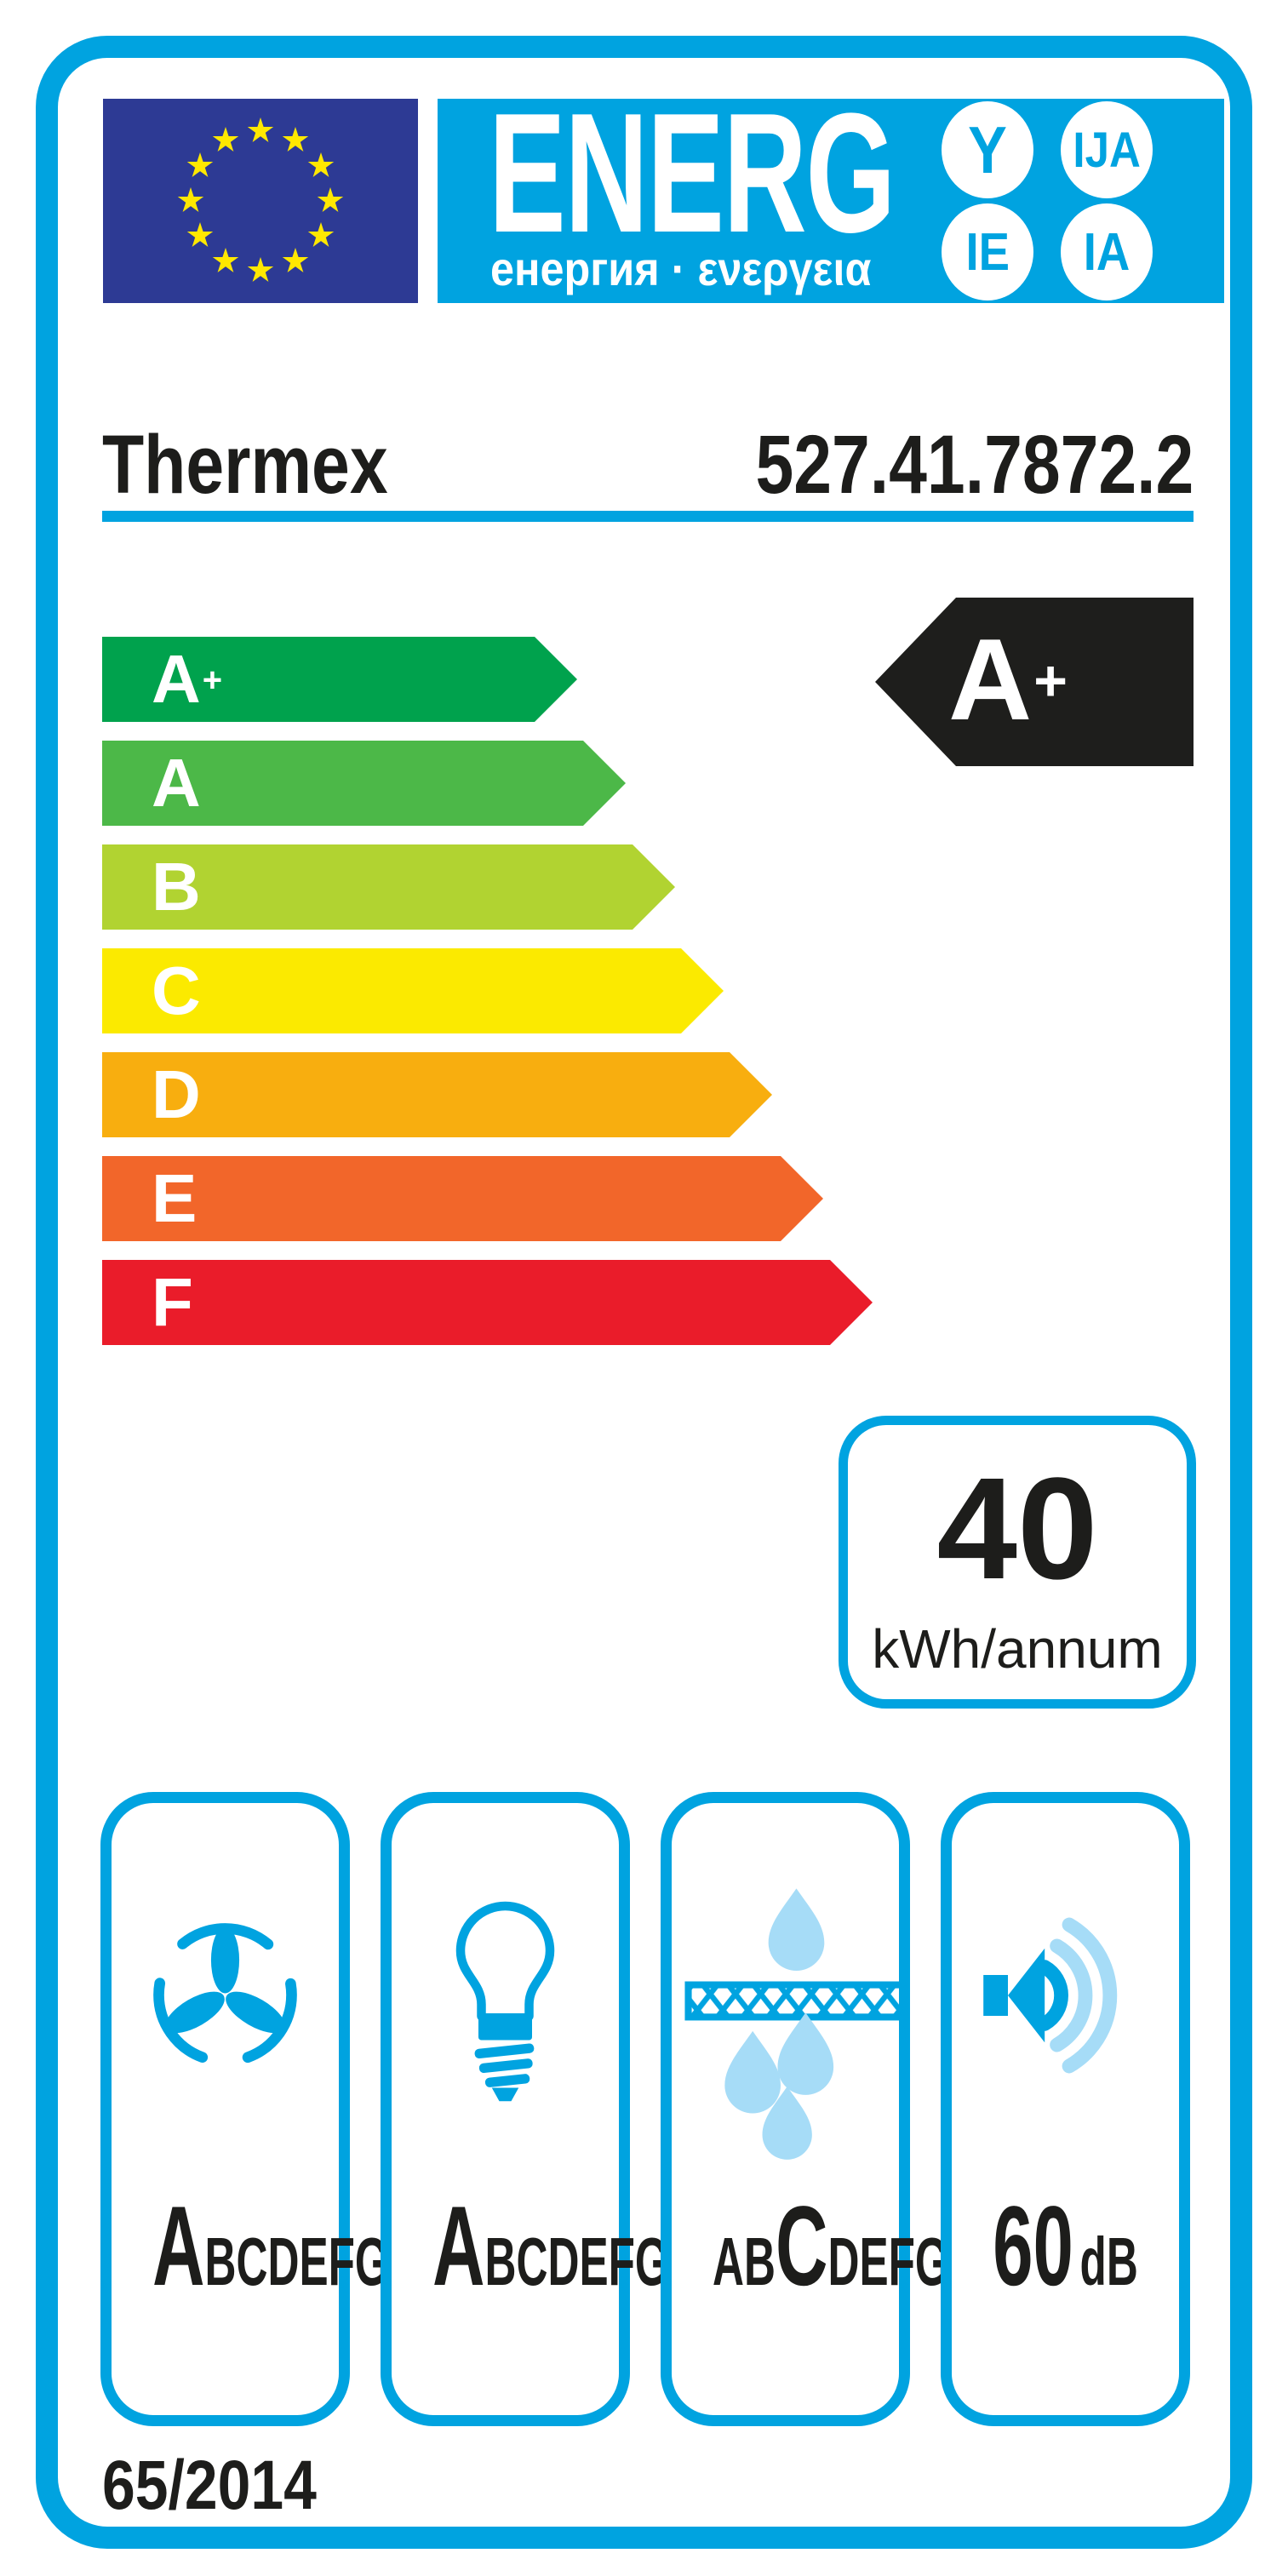 The width and height of the screenshot is (1288, 2576). What do you see at coordinates (1017, 1529) in the screenshot?
I see `consumption-value: 40` at bounding box center [1017, 1529].